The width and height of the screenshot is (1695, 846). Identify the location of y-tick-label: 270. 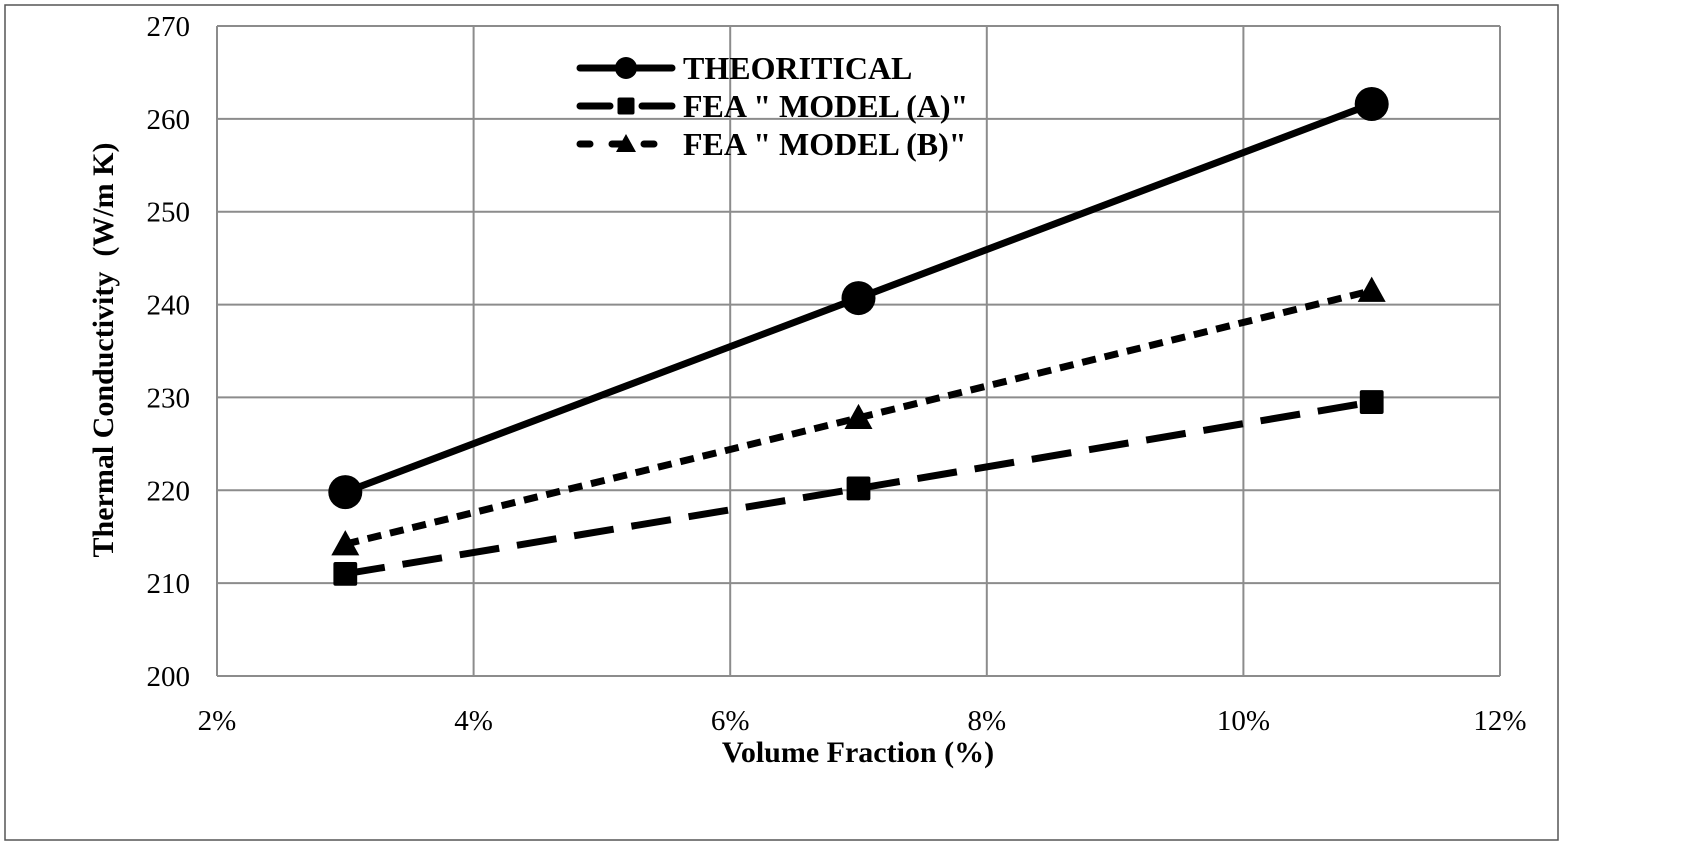
(169, 27).